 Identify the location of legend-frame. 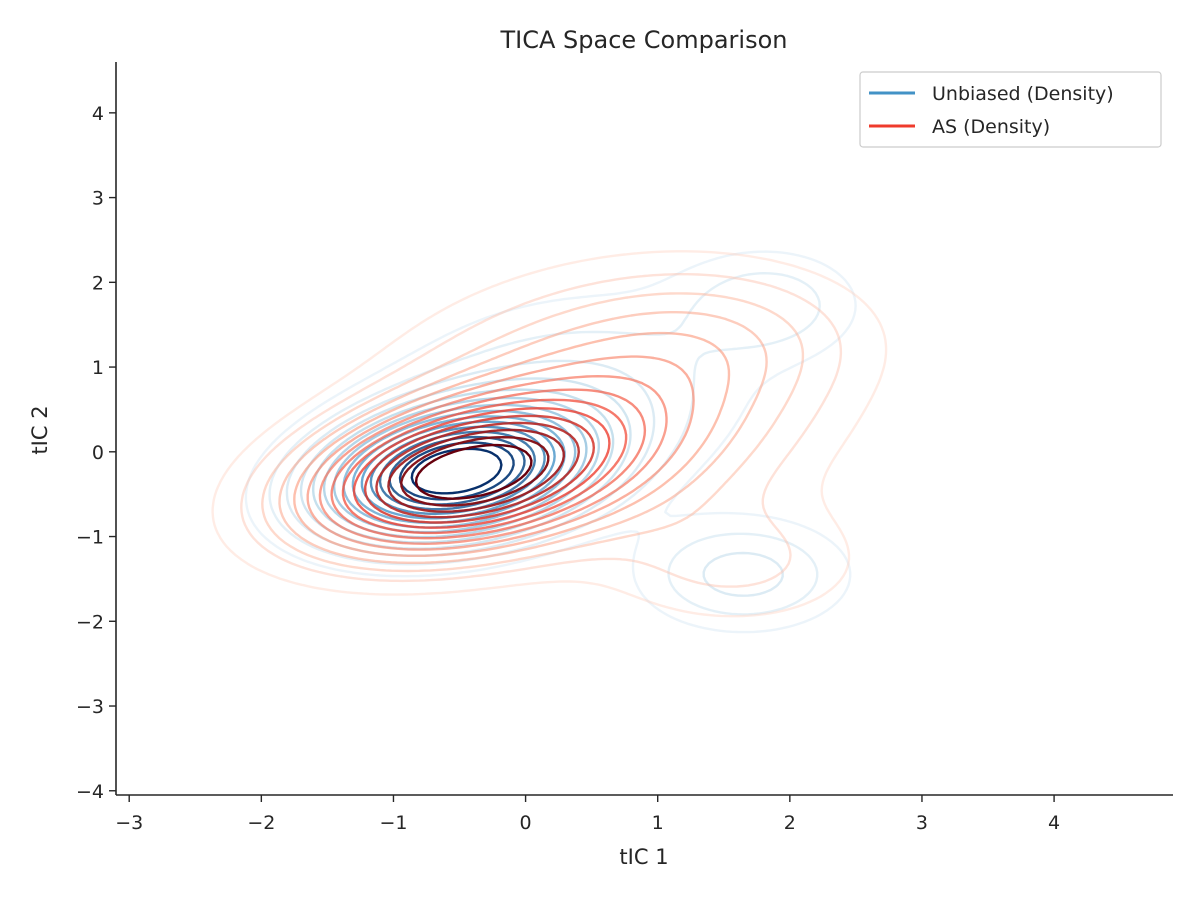
(1010, 109).